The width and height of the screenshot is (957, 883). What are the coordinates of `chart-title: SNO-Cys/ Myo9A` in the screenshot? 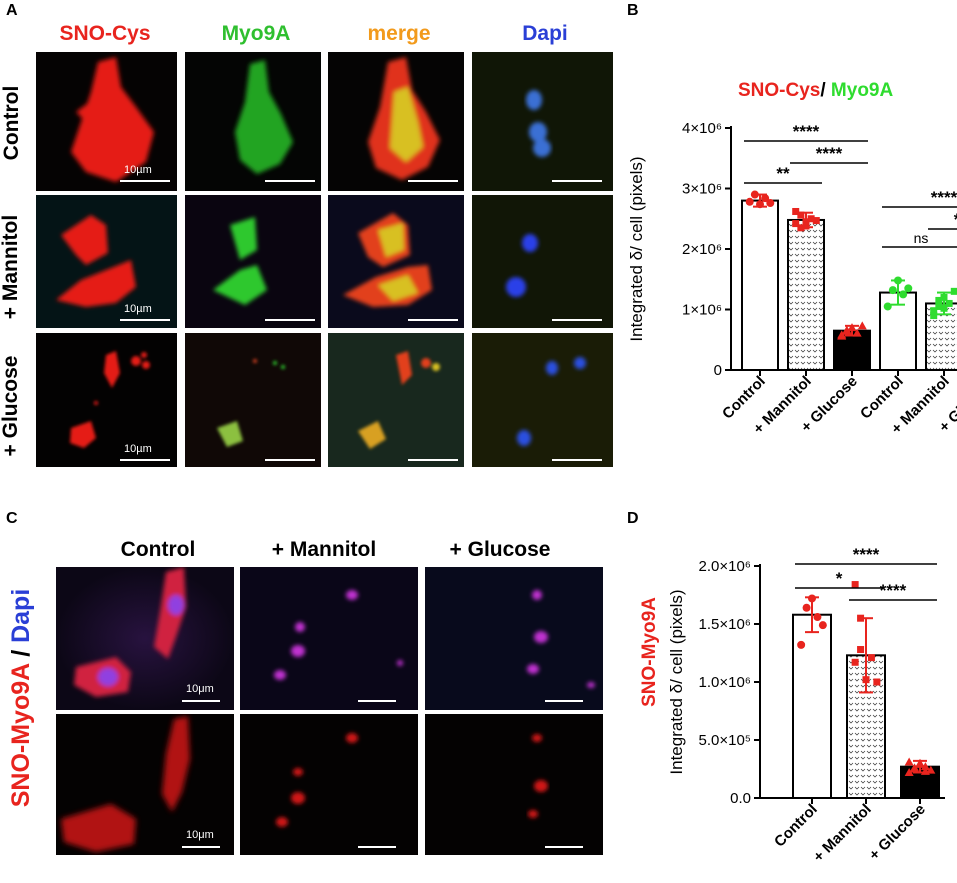 It's located at (815, 90).